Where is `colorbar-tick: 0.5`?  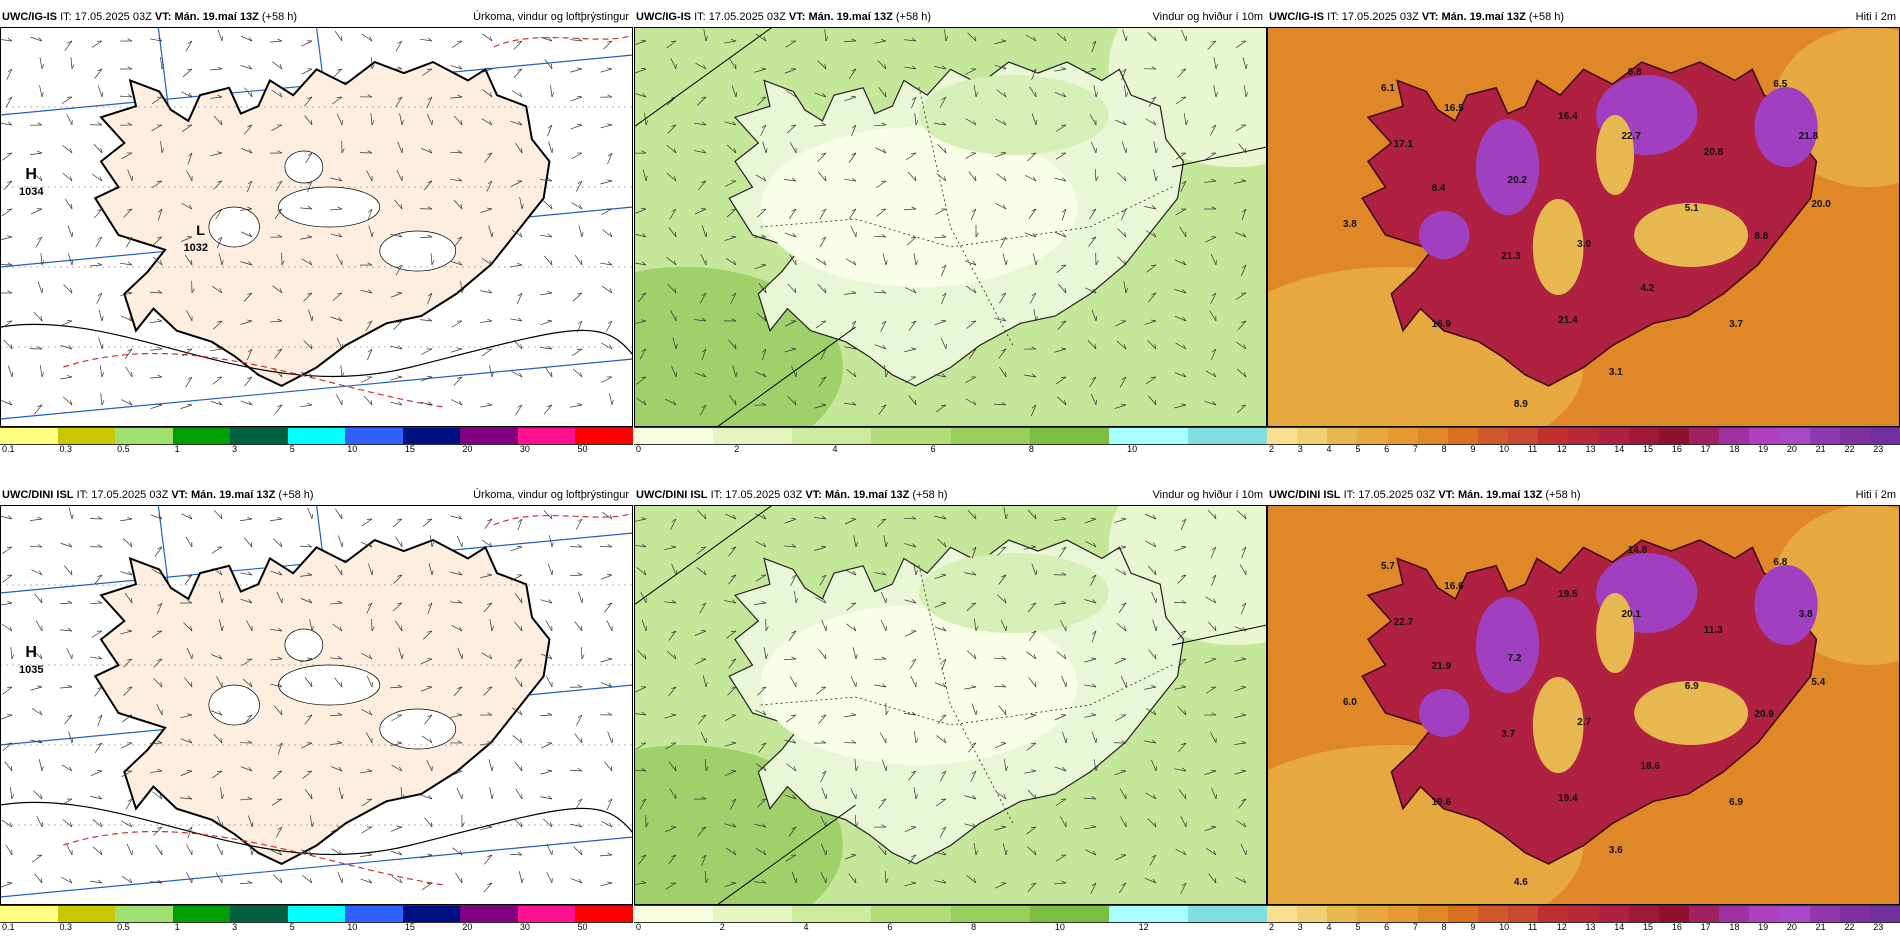
colorbar-tick: 0.5 is located at coordinates (123, 449).